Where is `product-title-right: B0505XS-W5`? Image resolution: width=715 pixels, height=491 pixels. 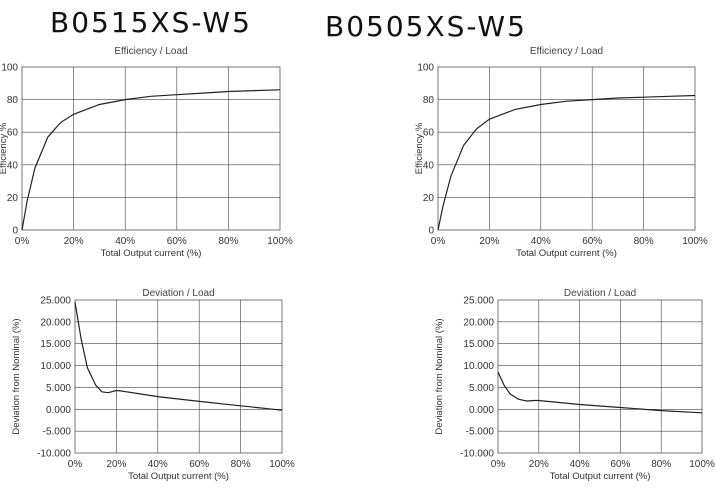 product-title-right: B0505XS-W5 is located at coordinates (426, 26).